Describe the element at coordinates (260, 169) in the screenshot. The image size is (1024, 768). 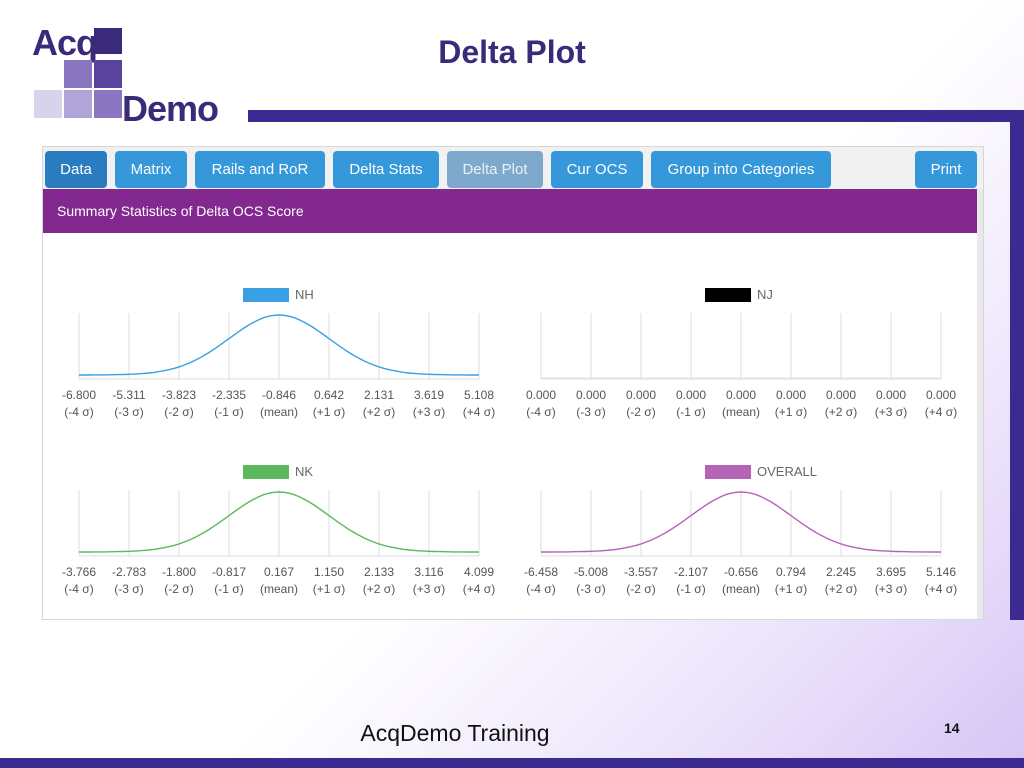
I see `tab-rails-and-ror: Rails and RoR` at that location.